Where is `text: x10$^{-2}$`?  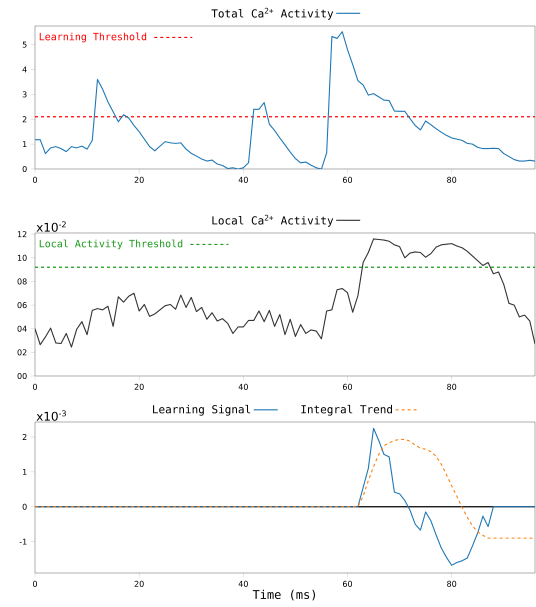
text: x10$^{-2}$ is located at coordinates (51, 226).